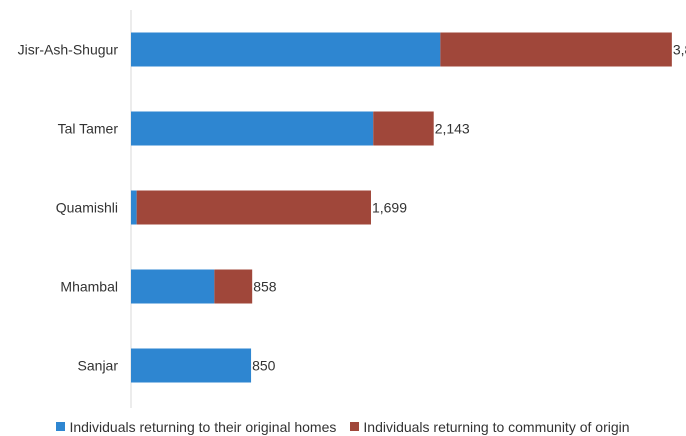 The height and width of the screenshot is (436, 686). Describe the element at coordinates (89, 287) in the screenshot. I see `category-label-mhambal: Mhambal` at that location.